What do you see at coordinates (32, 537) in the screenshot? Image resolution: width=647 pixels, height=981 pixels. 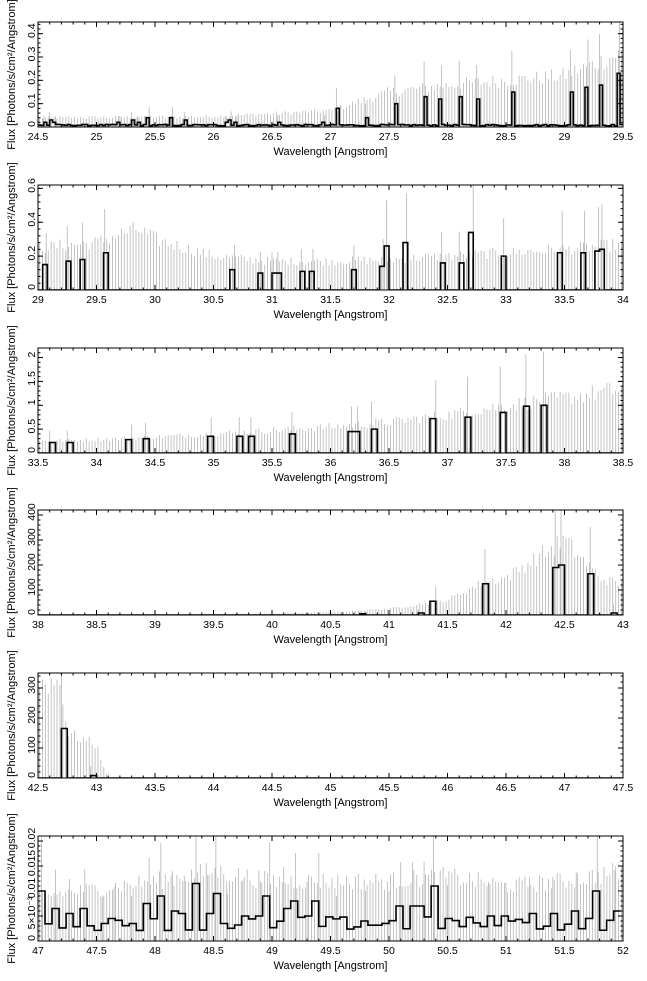 I see `y-tick-label: 300` at bounding box center [32, 537].